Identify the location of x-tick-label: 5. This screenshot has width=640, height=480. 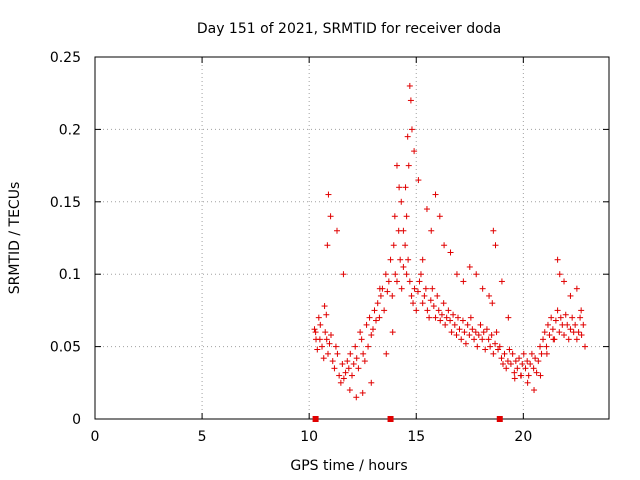
(202, 437).